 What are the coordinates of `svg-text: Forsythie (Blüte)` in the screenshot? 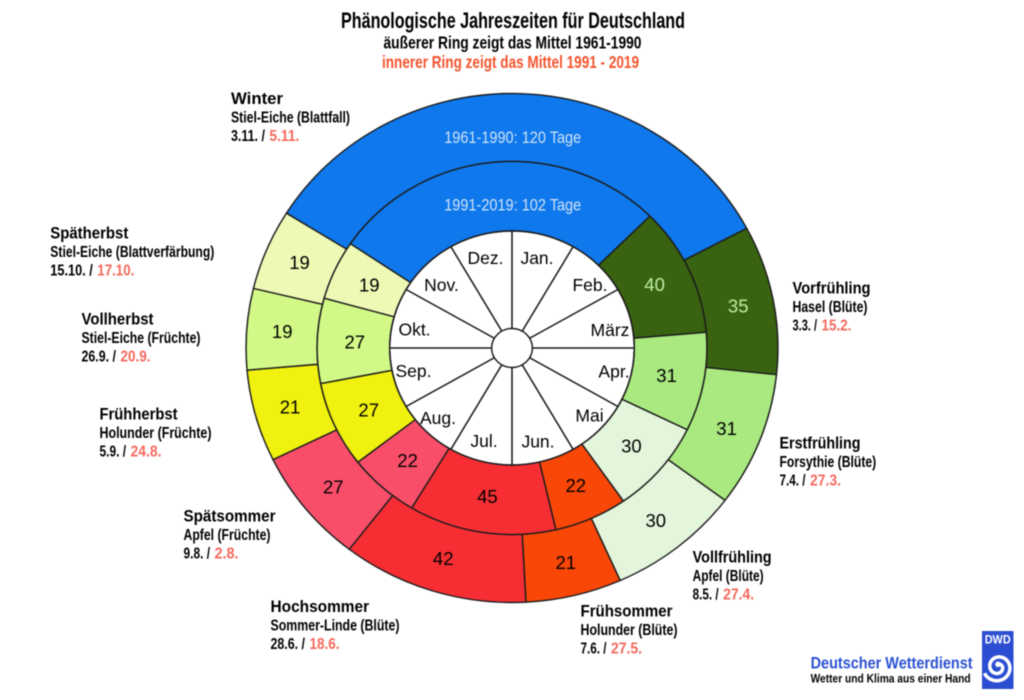 It's located at (828, 462).